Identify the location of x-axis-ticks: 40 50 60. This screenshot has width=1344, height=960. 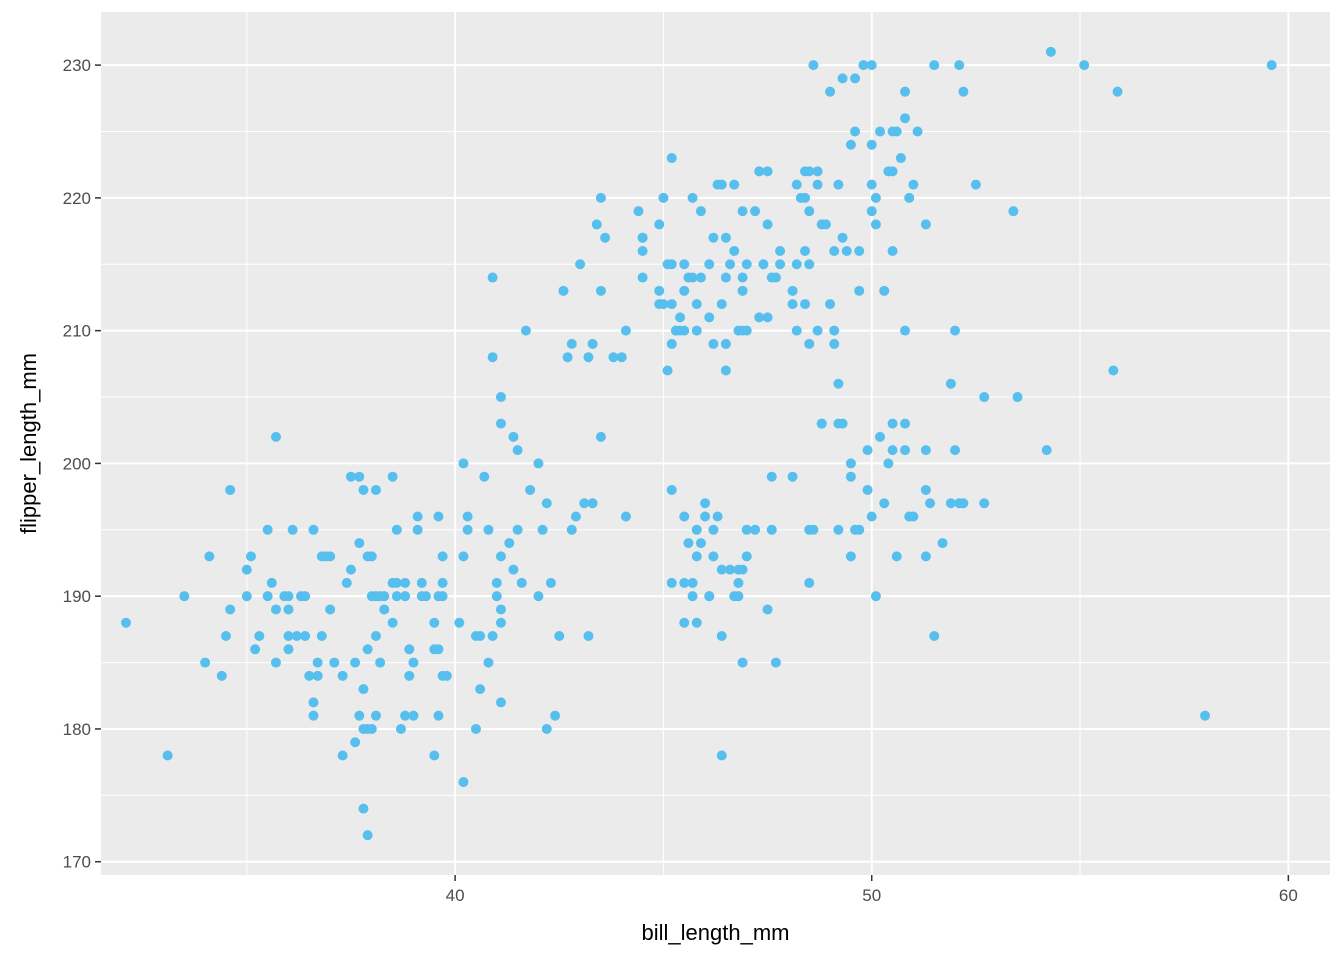
(872, 890).